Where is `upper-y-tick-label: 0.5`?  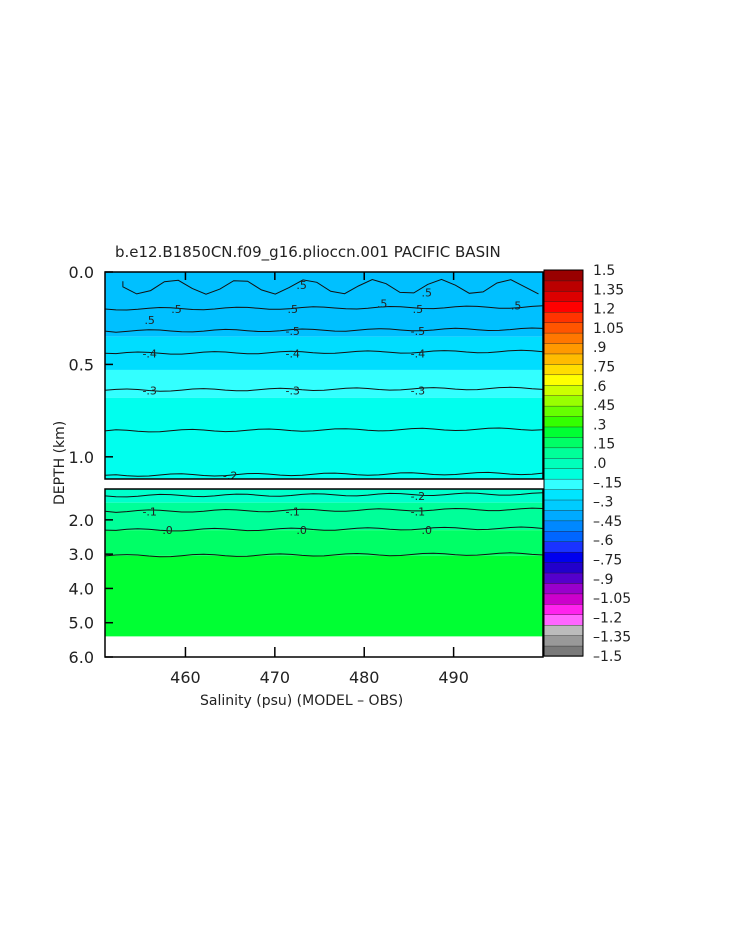
upper-y-tick-label: 0.5 is located at coordinates (81, 364).